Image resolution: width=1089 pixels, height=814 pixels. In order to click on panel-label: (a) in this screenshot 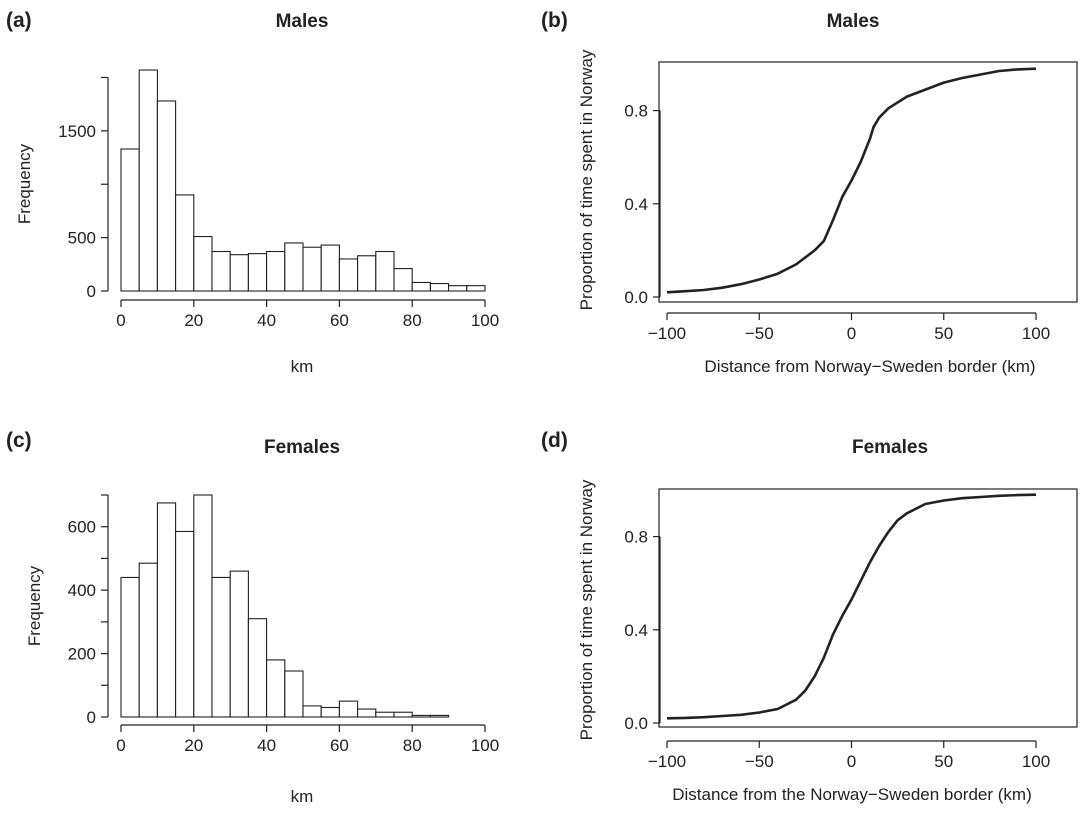, I will do `click(19, 20)`.